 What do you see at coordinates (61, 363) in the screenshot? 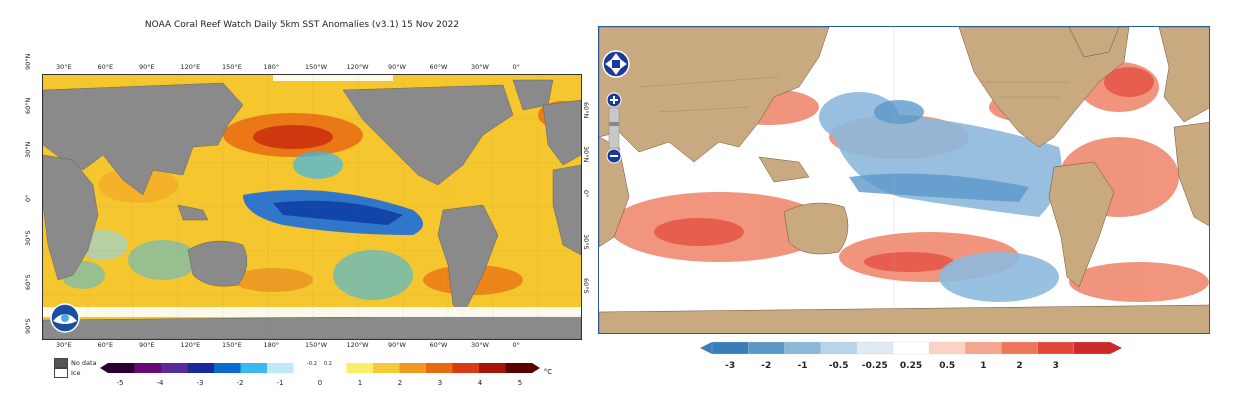
I see `no-data-swatch` at bounding box center [61, 363].